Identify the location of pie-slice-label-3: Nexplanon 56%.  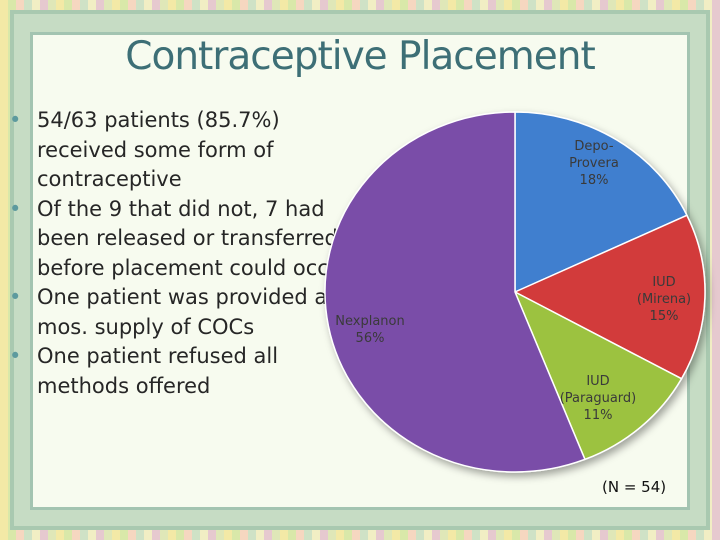
(369, 330).